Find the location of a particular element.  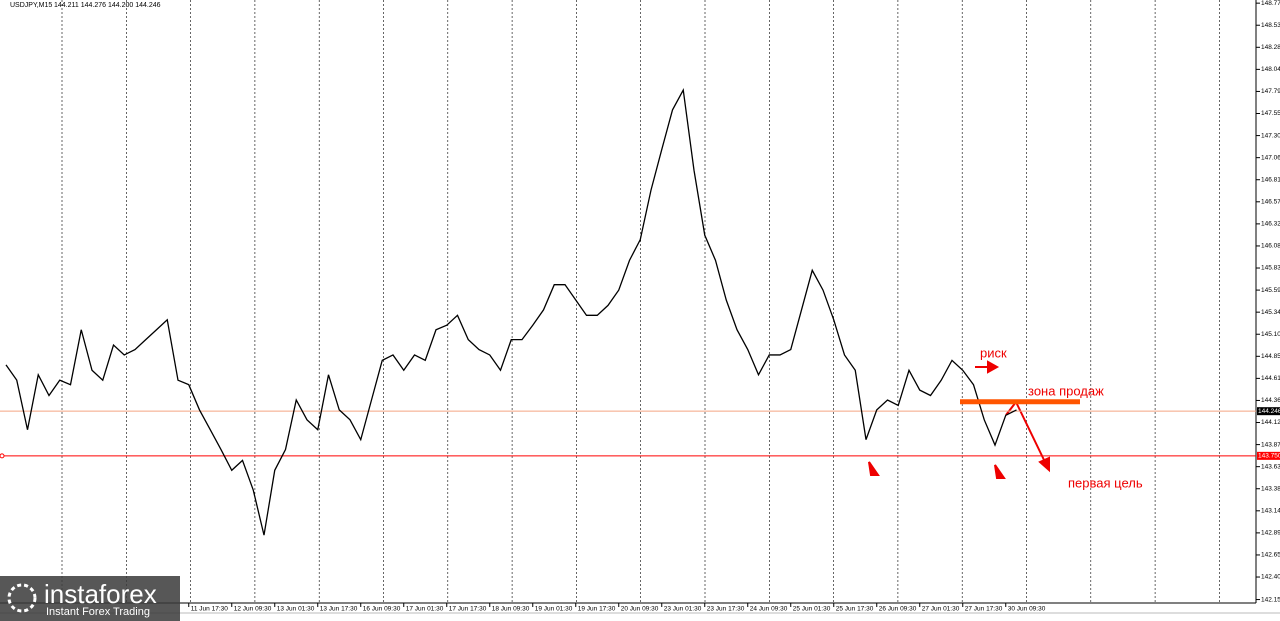

logo: instaforex Instant Forex Trading is located at coordinates (90, 598).